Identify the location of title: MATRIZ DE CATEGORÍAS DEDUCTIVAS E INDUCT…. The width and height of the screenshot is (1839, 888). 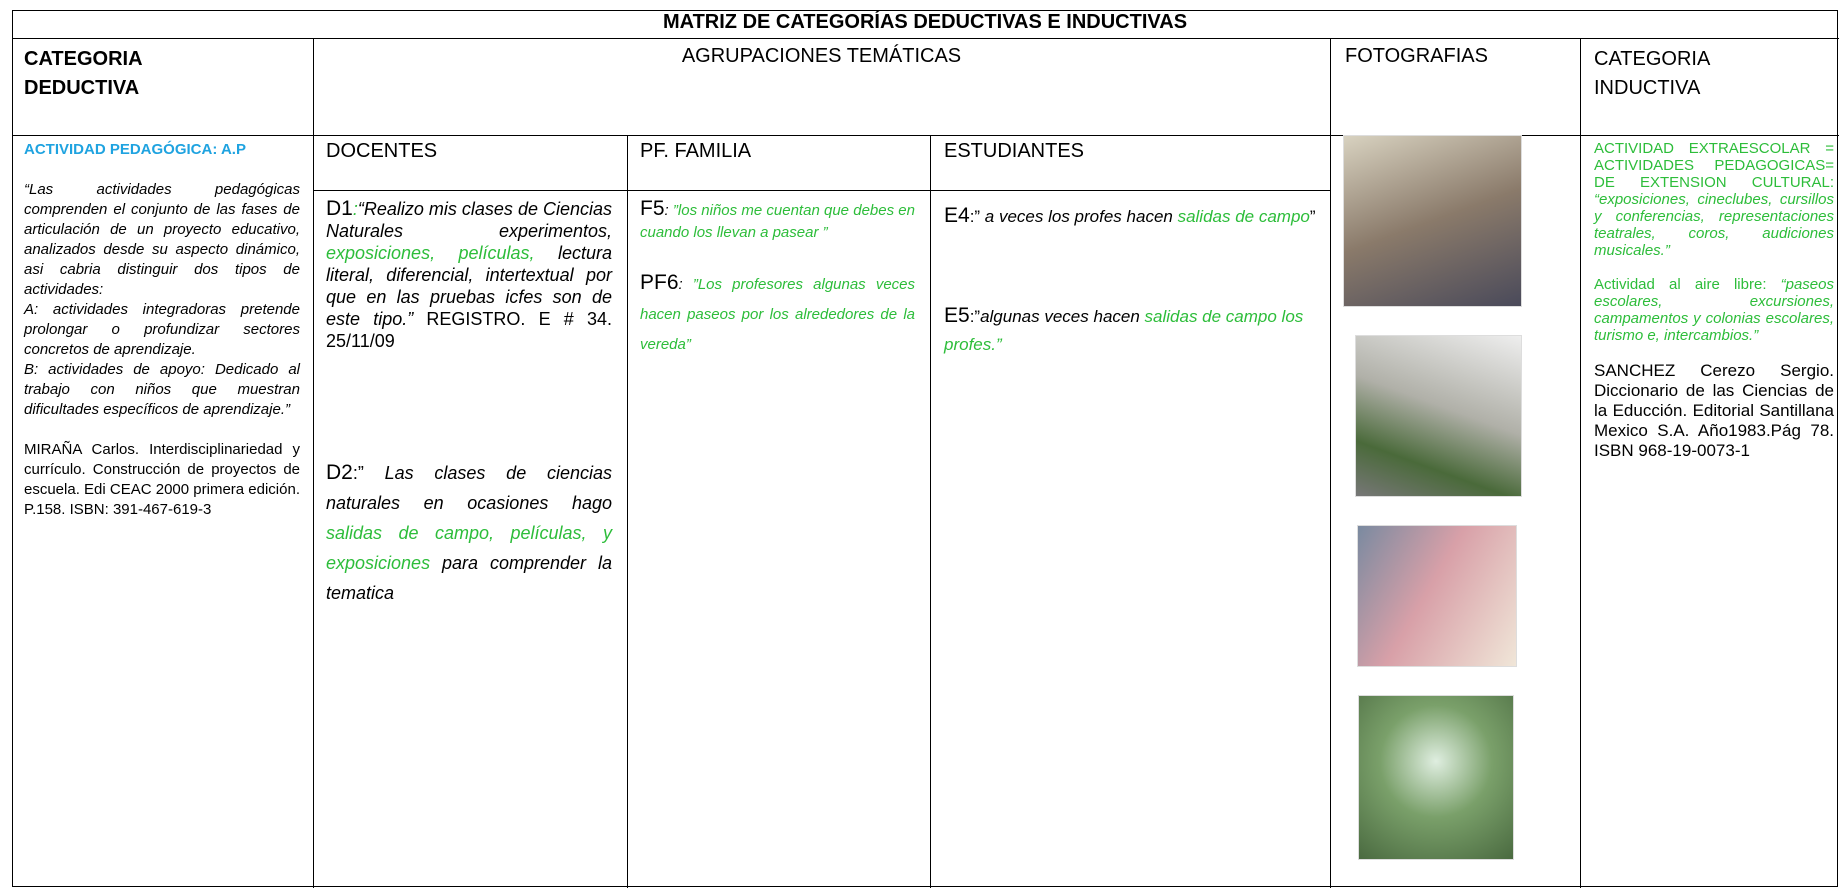
(925, 22).